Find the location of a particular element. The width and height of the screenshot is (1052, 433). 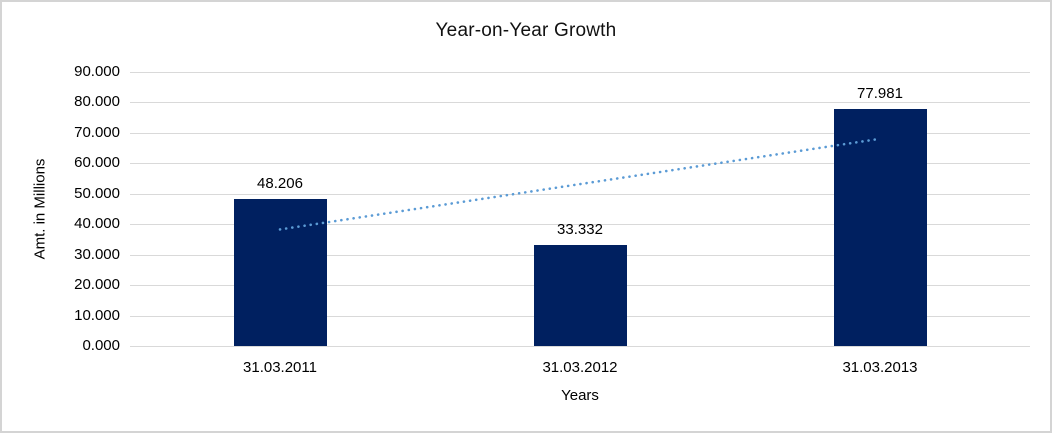

x-axis-title: Years is located at coordinates (580, 395).